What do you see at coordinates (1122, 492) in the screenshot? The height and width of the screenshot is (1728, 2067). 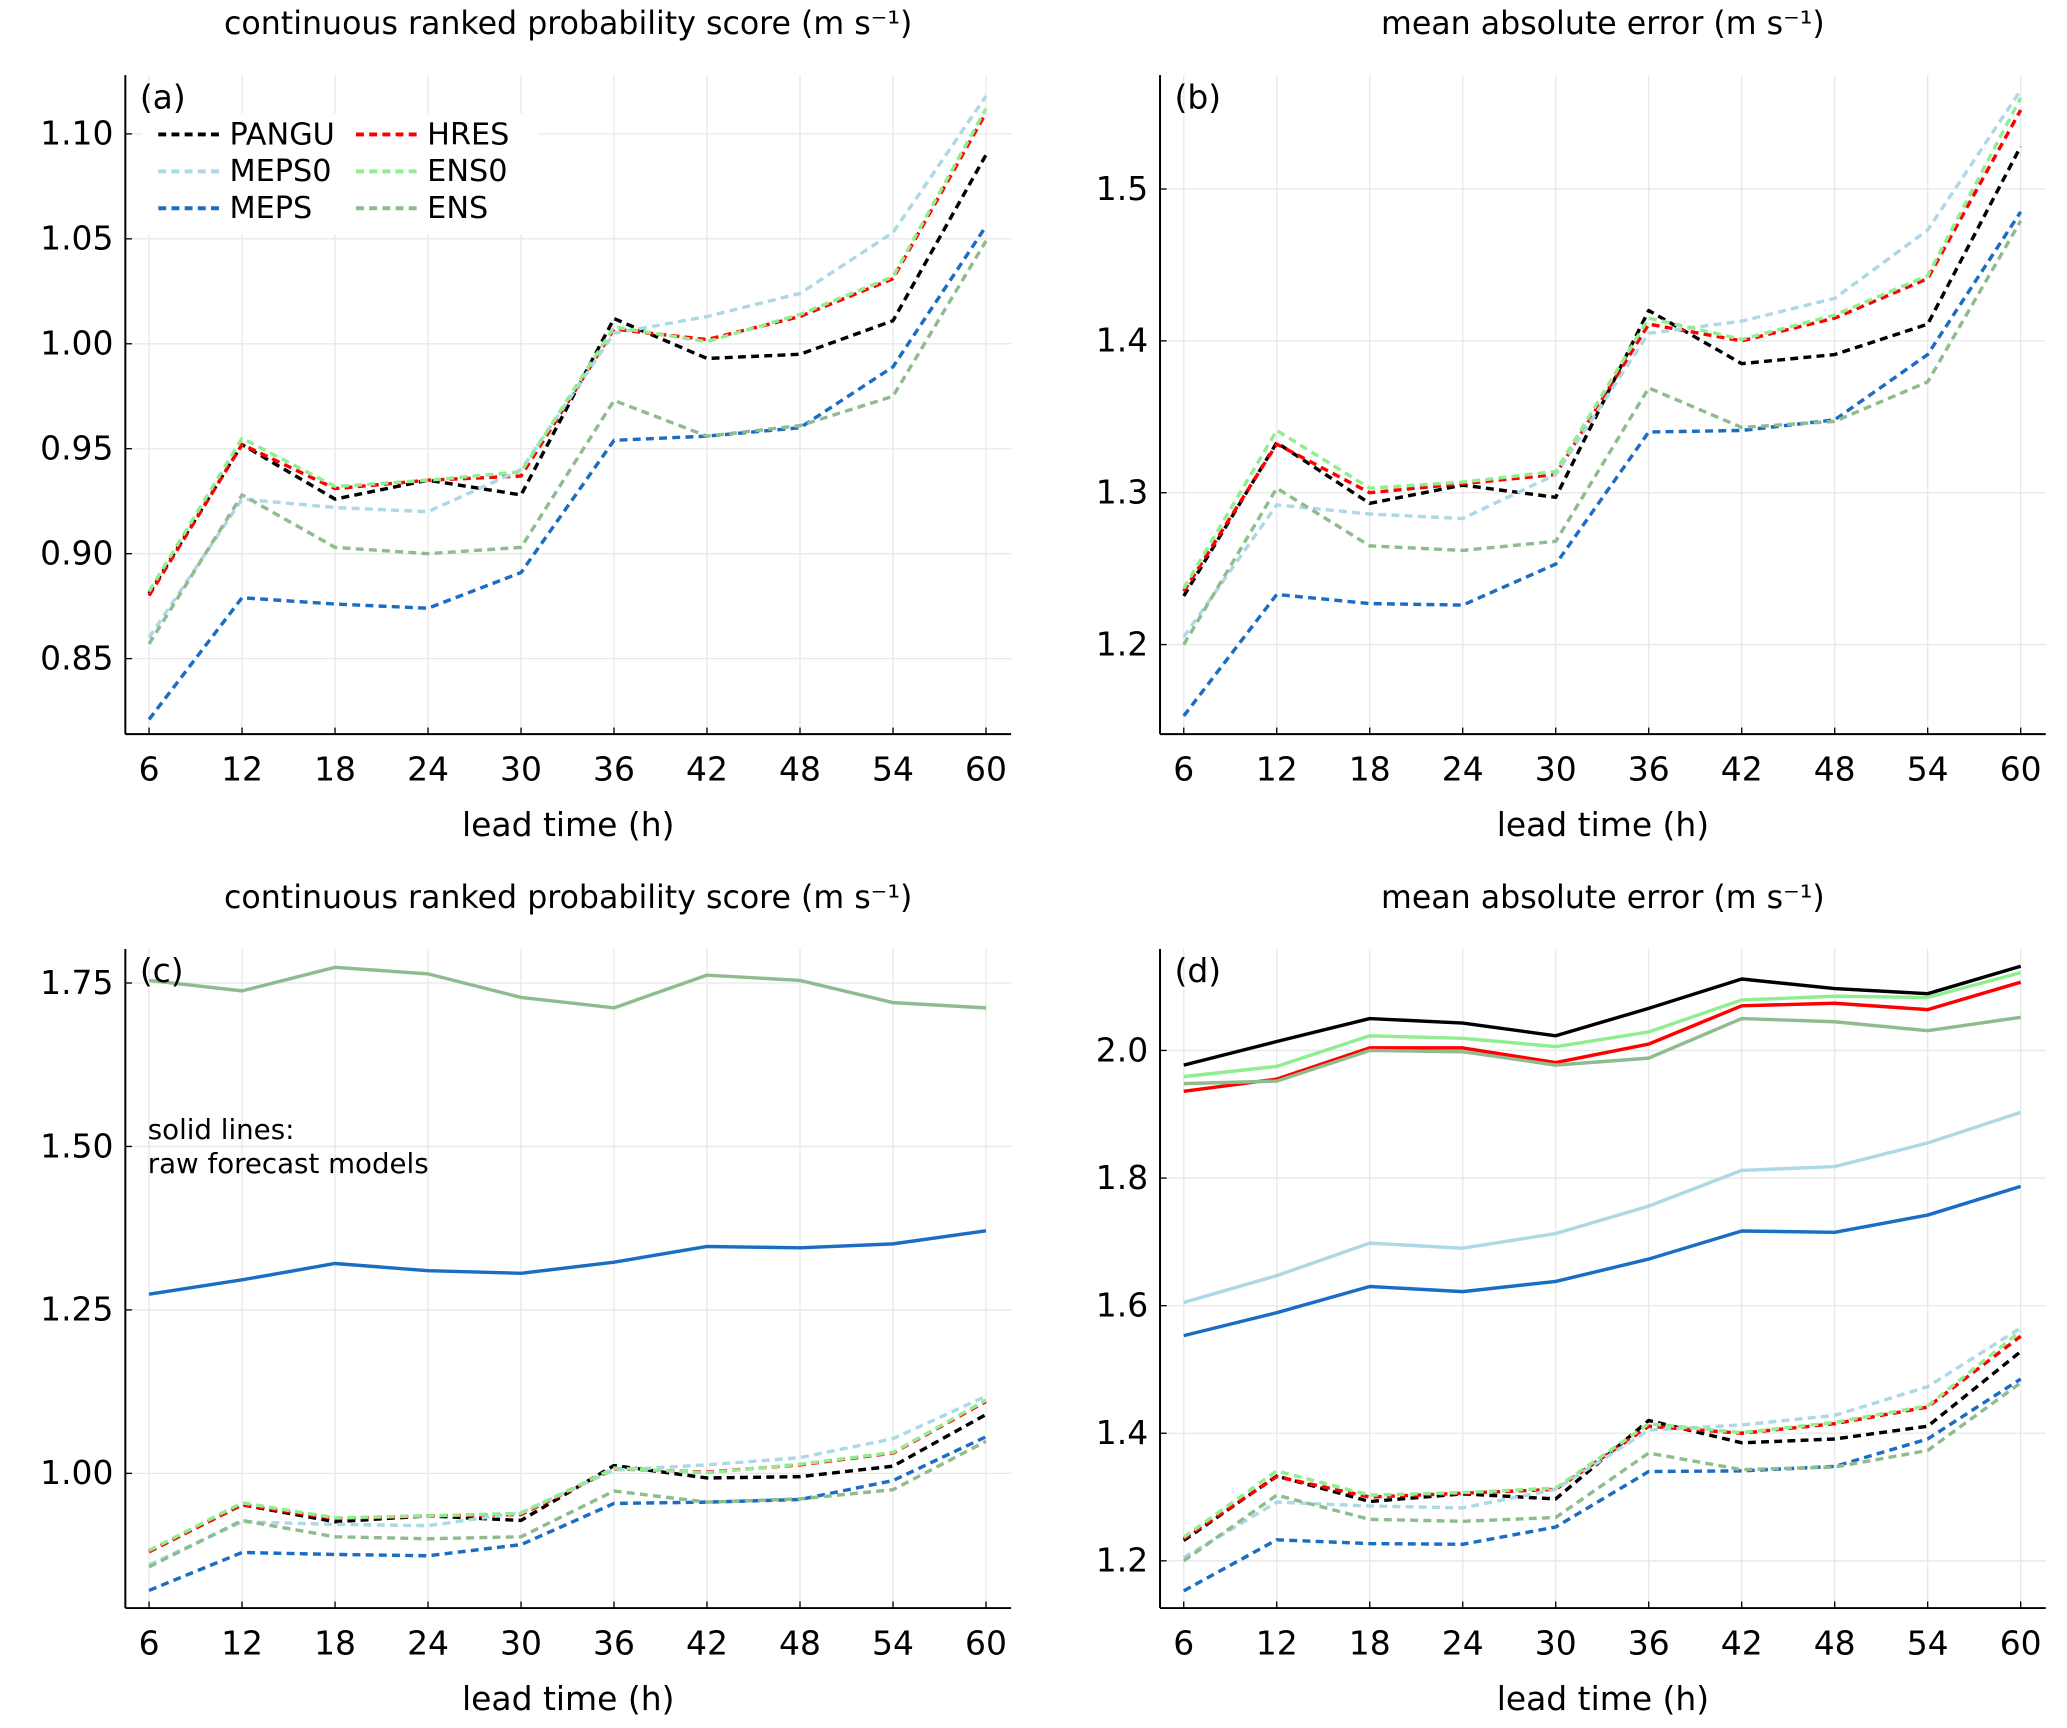 I see `y-tick-label: 1.3` at bounding box center [1122, 492].